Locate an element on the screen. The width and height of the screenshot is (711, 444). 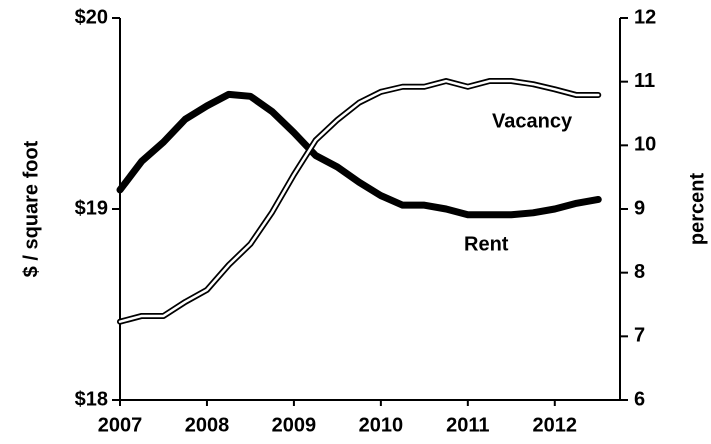
y2-tick-label: 11 is located at coordinates (644, 81).